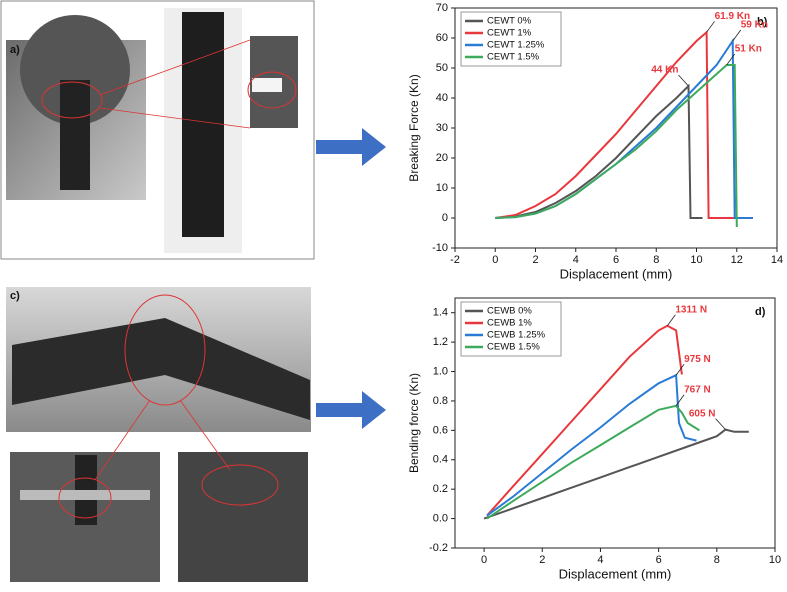 The height and width of the screenshot is (592, 787). I want to click on legend-label: CEWT 1%, so click(509, 33).